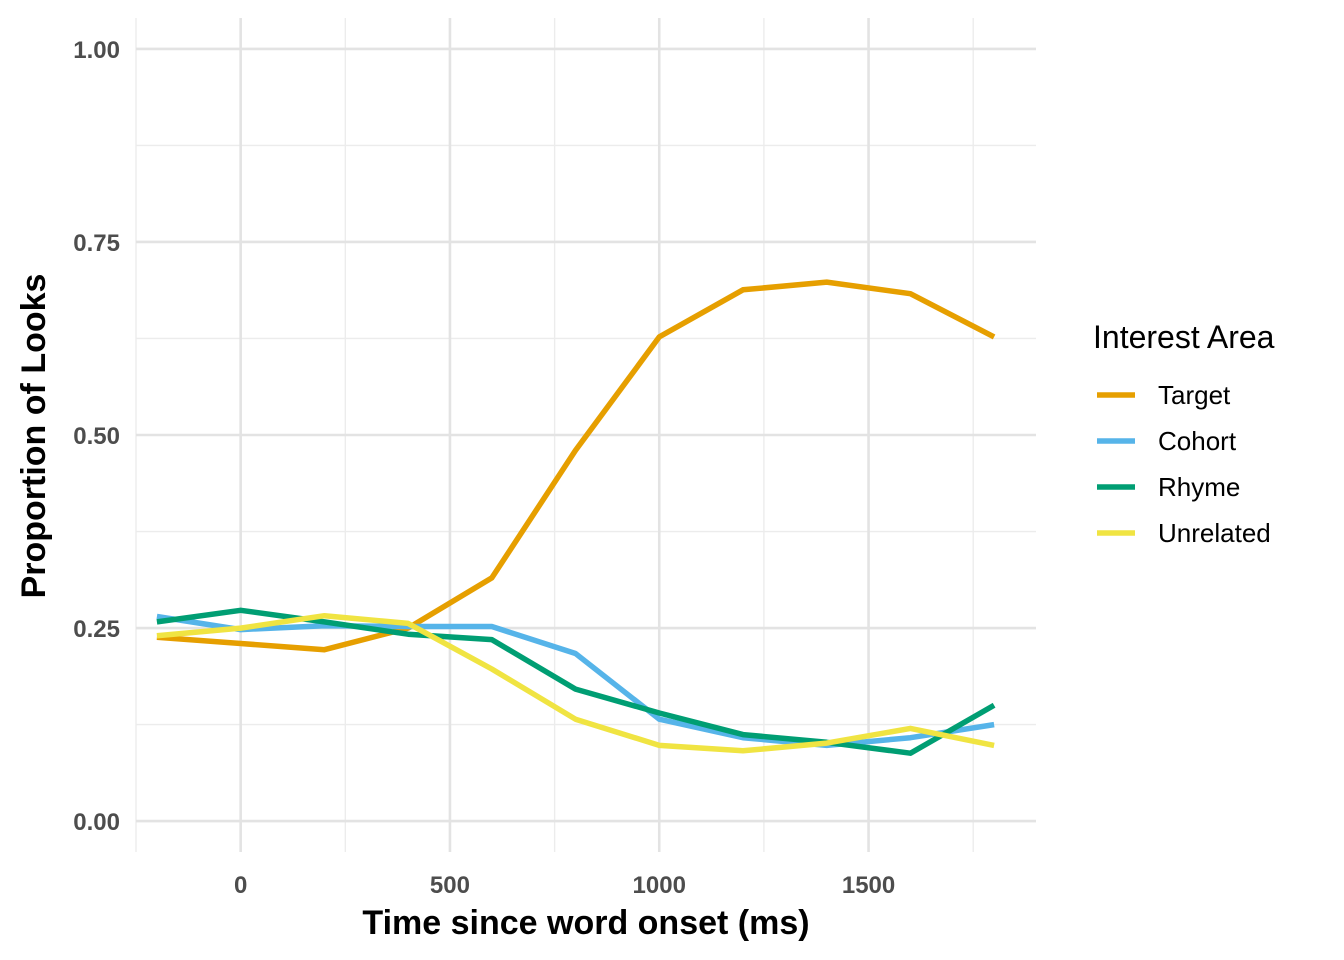 The image size is (1344, 960). I want to click on x-tick-label: 500, so click(450, 885).